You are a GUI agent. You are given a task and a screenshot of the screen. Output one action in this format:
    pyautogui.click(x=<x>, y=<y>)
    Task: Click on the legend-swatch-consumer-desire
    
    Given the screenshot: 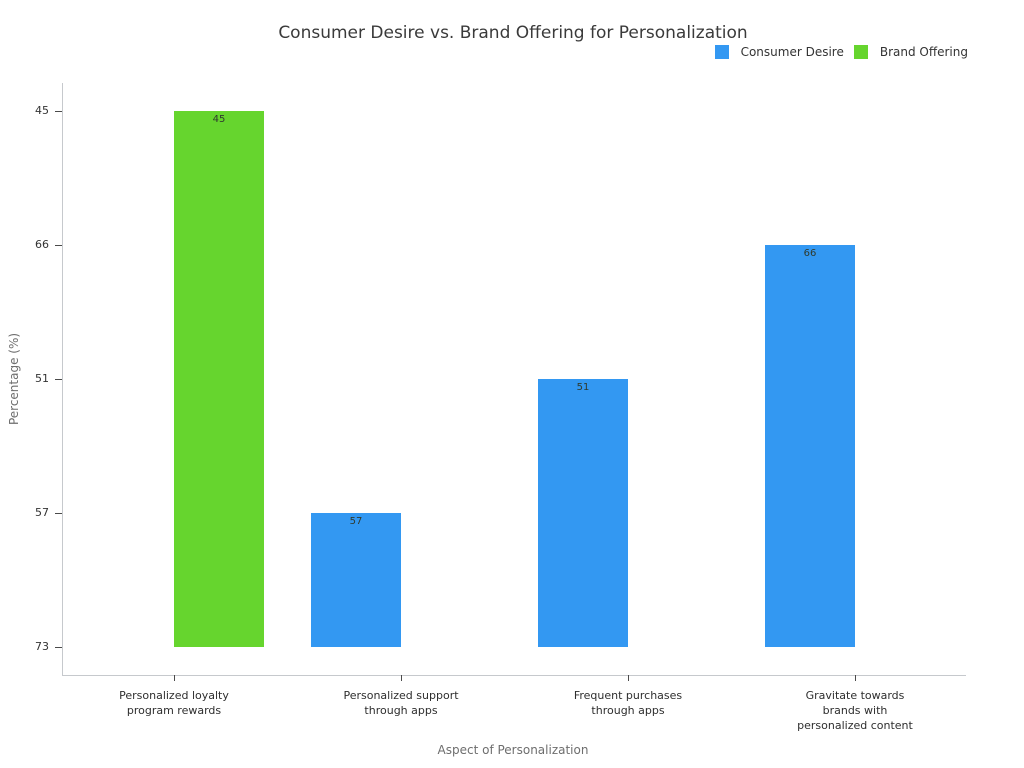 What is the action you would take?
    pyautogui.click(x=721, y=52)
    